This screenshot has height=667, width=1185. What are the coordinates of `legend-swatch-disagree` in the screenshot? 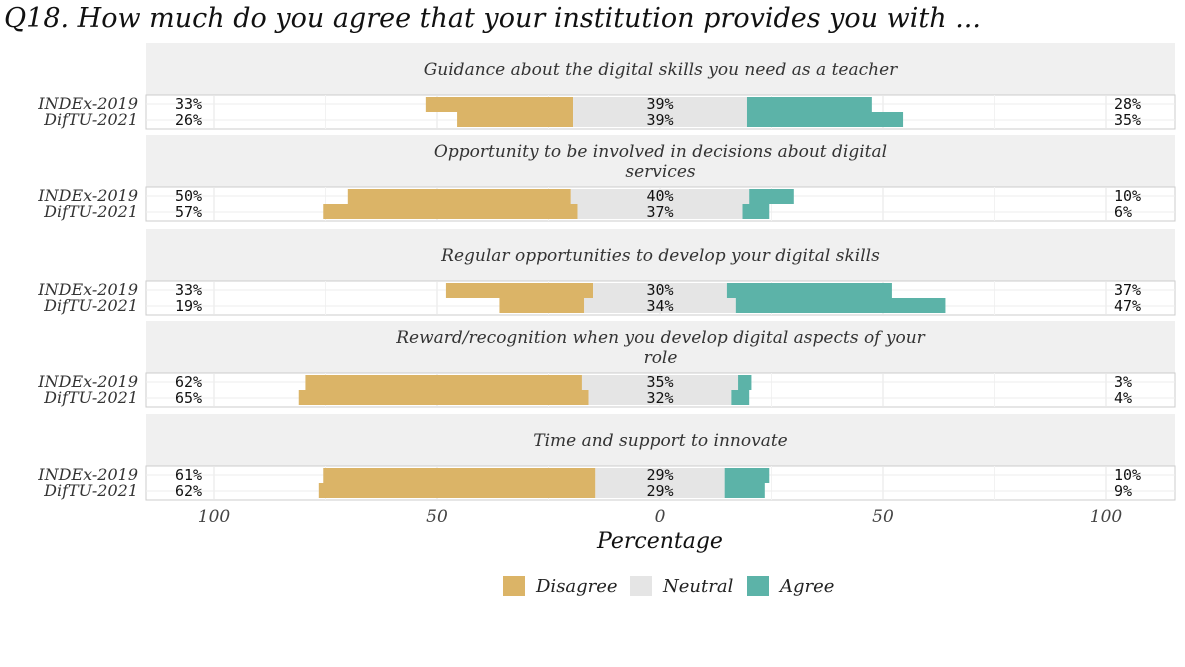 It's located at (514, 586).